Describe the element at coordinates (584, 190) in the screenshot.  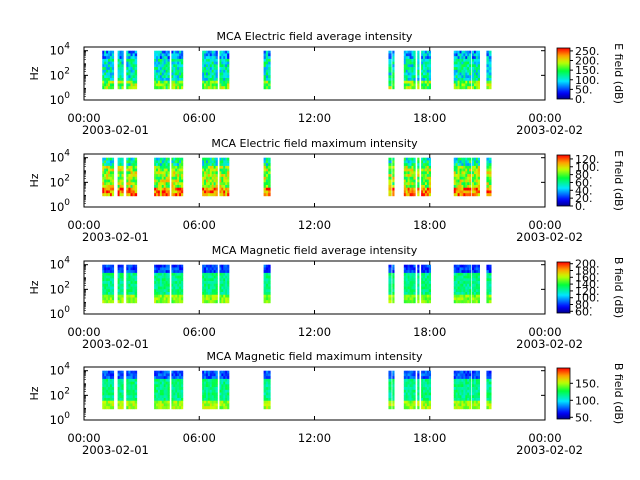
I see `colorbar-tick-label: 40.` at that location.